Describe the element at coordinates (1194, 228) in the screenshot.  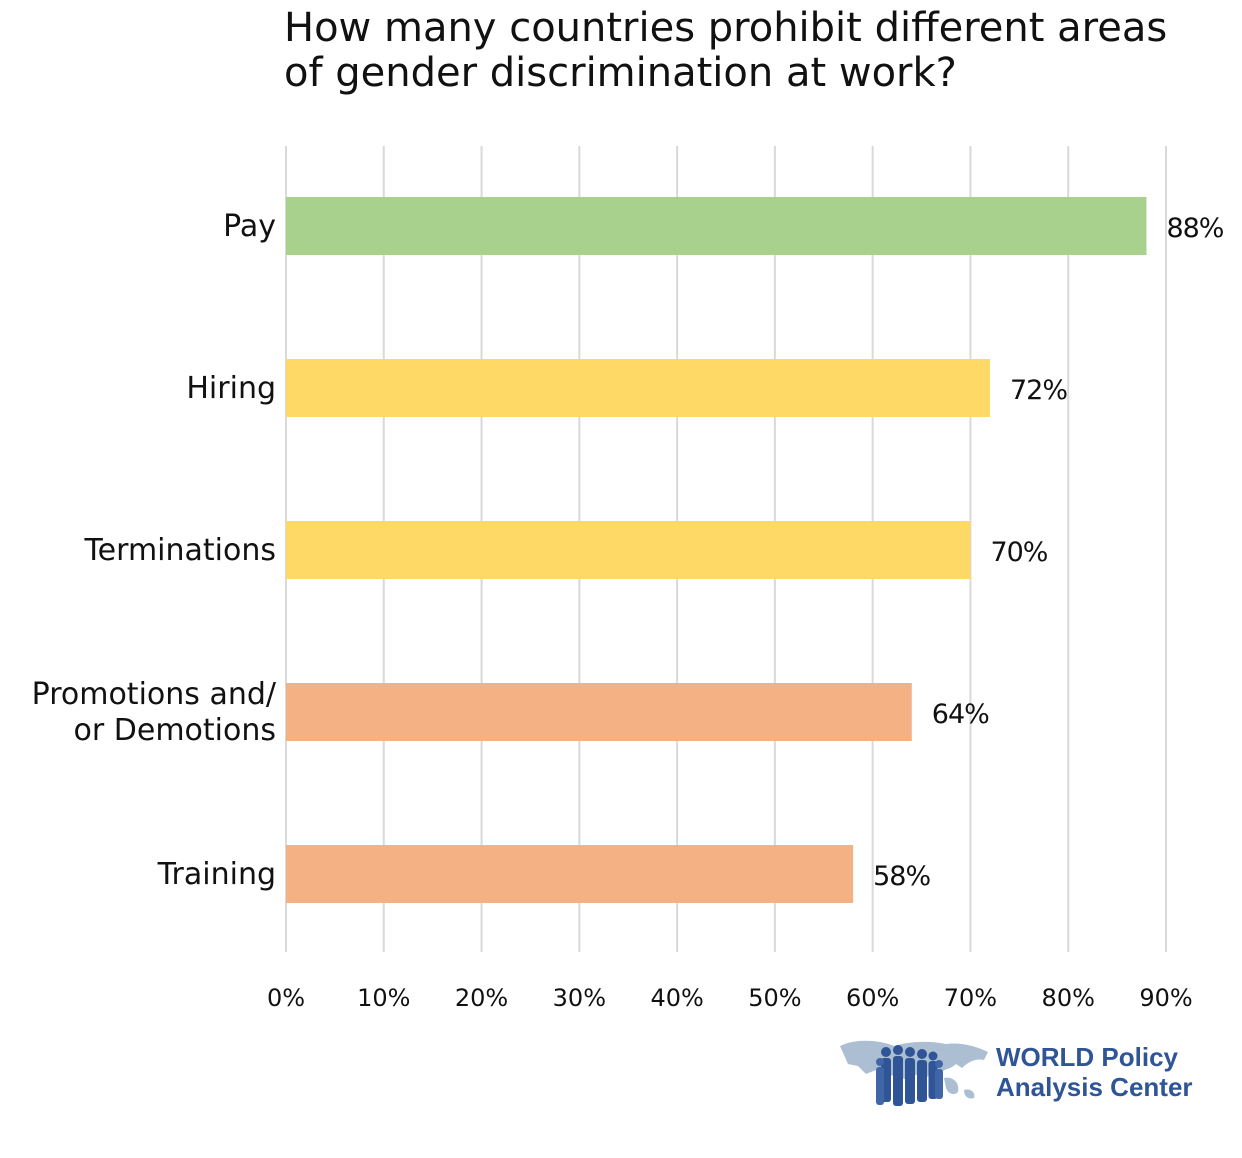
I see `value-label: 88%` at that location.